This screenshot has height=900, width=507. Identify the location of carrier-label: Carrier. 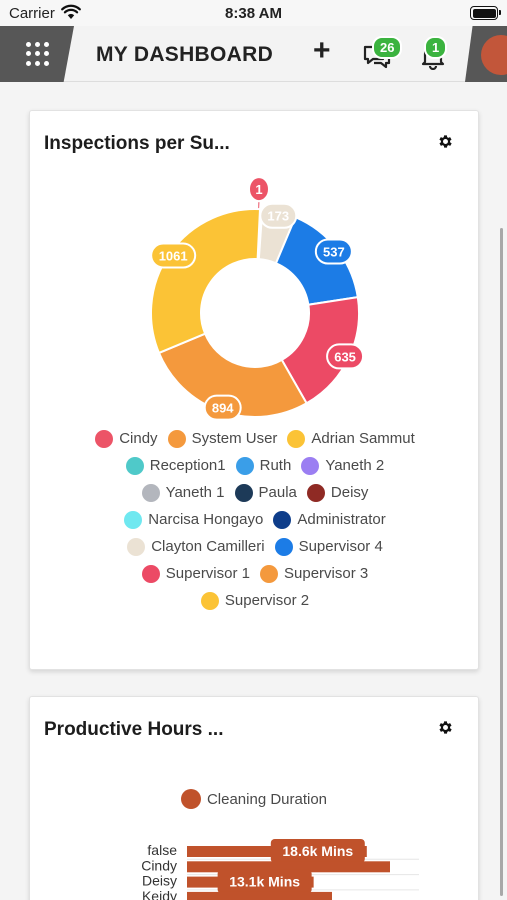
(32, 13).